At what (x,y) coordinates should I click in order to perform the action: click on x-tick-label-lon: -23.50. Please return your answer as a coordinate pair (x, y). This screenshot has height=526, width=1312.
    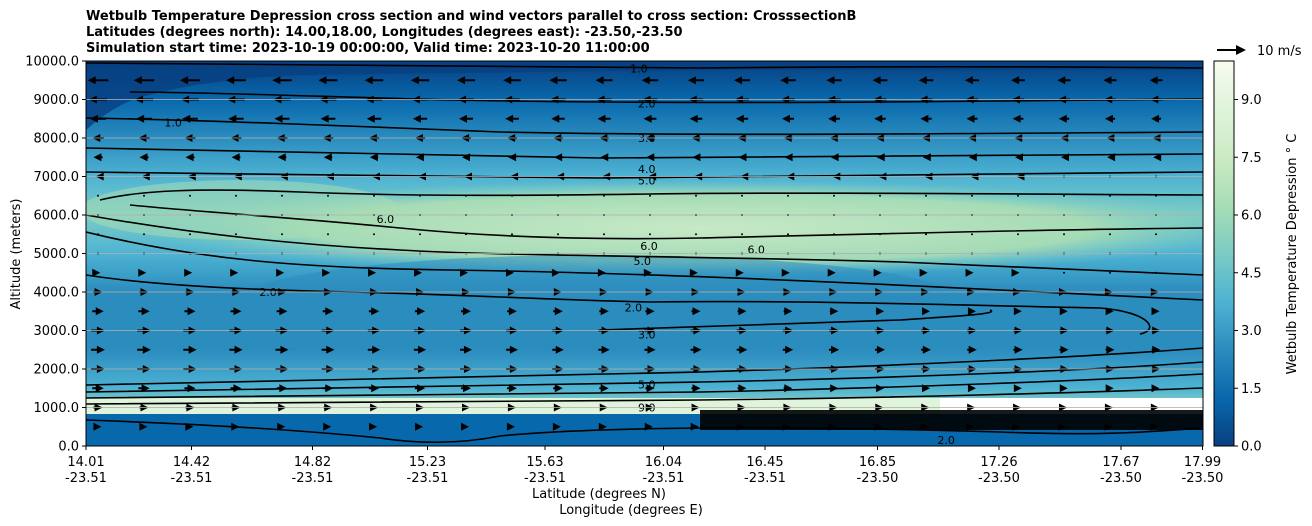
    Looking at the image, I should click on (999, 478).